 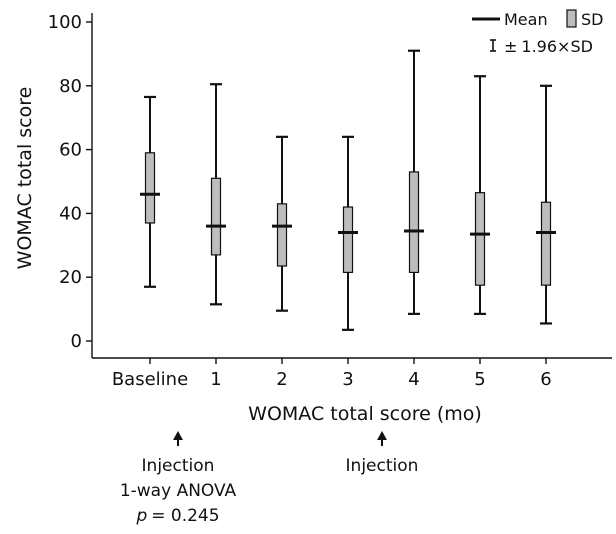 I want to click on p-value-text: p = 0.245, so click(x=177, y=516).